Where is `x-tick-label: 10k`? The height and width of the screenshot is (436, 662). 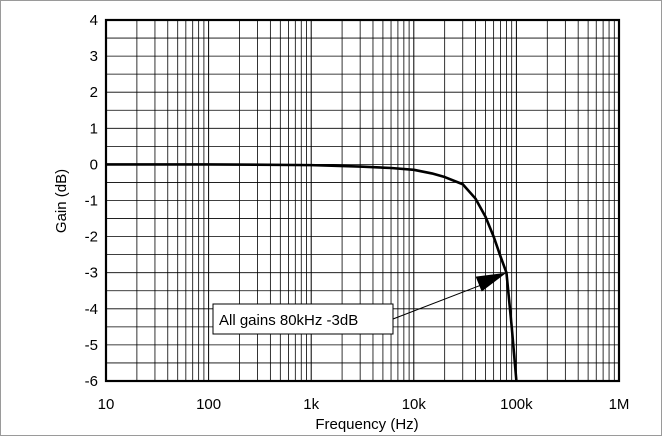
x-tick-label: 10k is located at coordinates (414, 404).